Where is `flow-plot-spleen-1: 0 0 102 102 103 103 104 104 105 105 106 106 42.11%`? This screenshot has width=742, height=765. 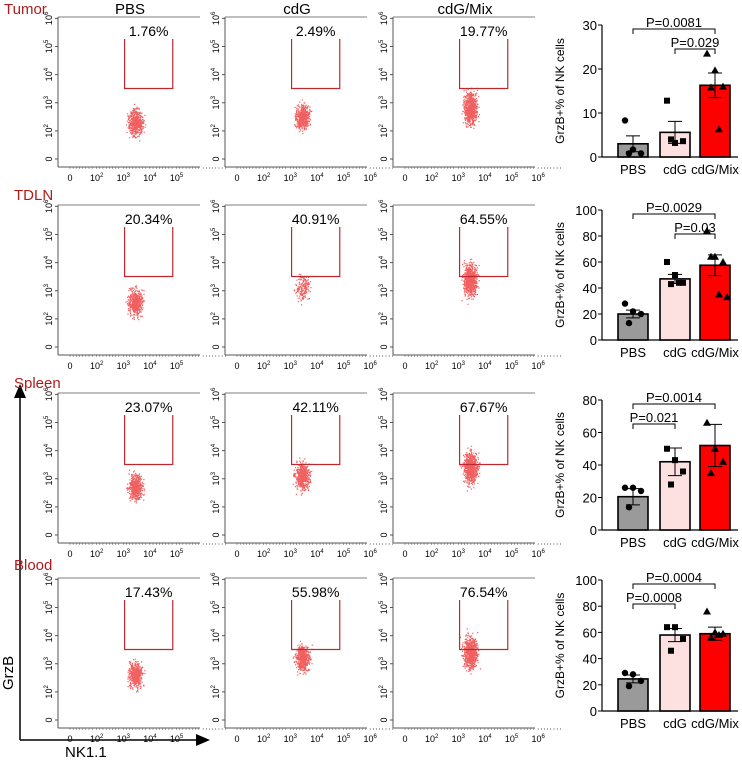
flow-plot-spleen-1: 0 0 102 102 103 103 104 104 105 105 106 106 42.11% is located at coordinates (302, 473).